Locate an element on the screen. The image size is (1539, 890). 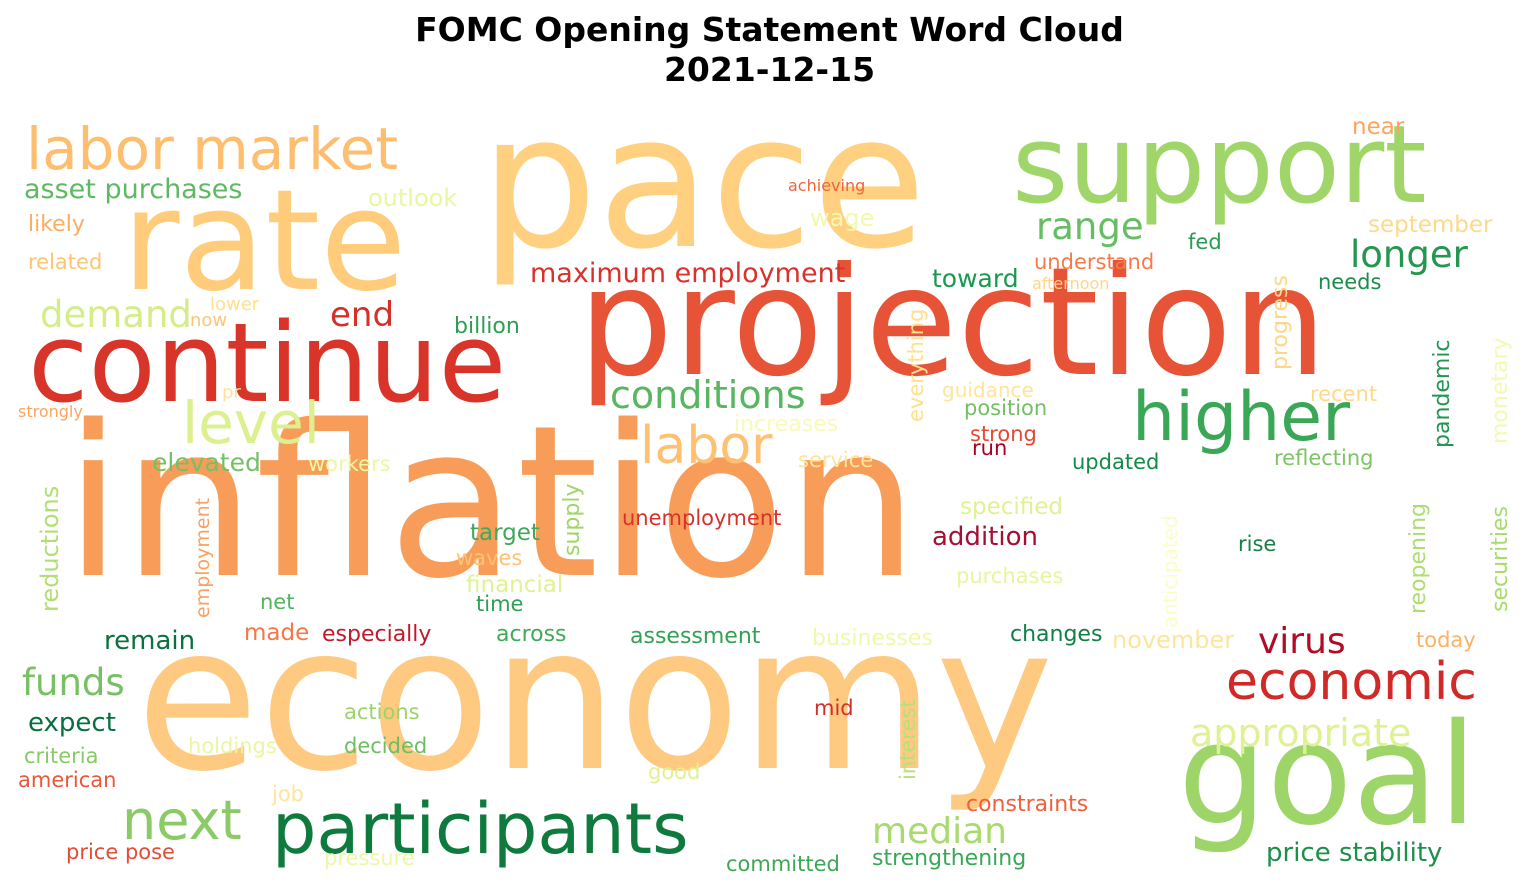
word-median: median is located at coordinates (939, 831).